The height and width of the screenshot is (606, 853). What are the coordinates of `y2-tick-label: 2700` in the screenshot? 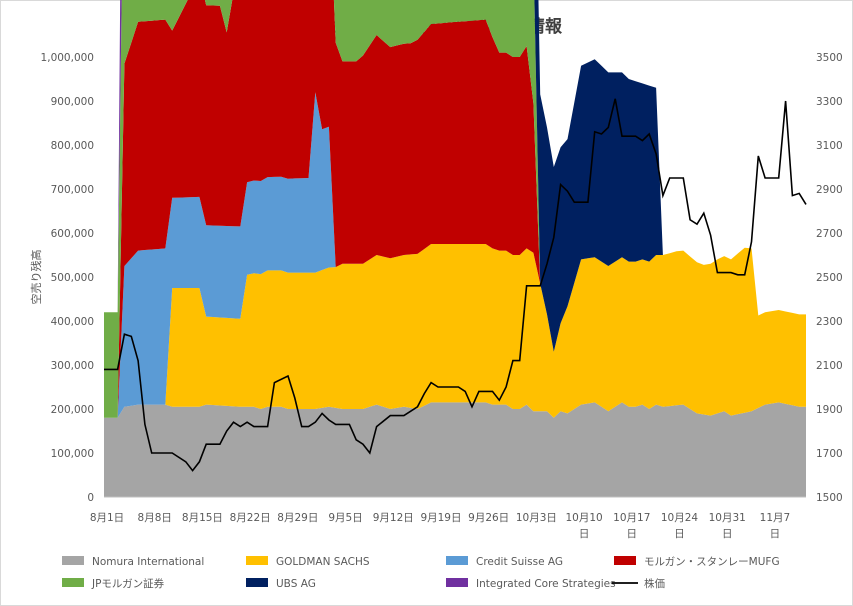 It's located at (829, 234).